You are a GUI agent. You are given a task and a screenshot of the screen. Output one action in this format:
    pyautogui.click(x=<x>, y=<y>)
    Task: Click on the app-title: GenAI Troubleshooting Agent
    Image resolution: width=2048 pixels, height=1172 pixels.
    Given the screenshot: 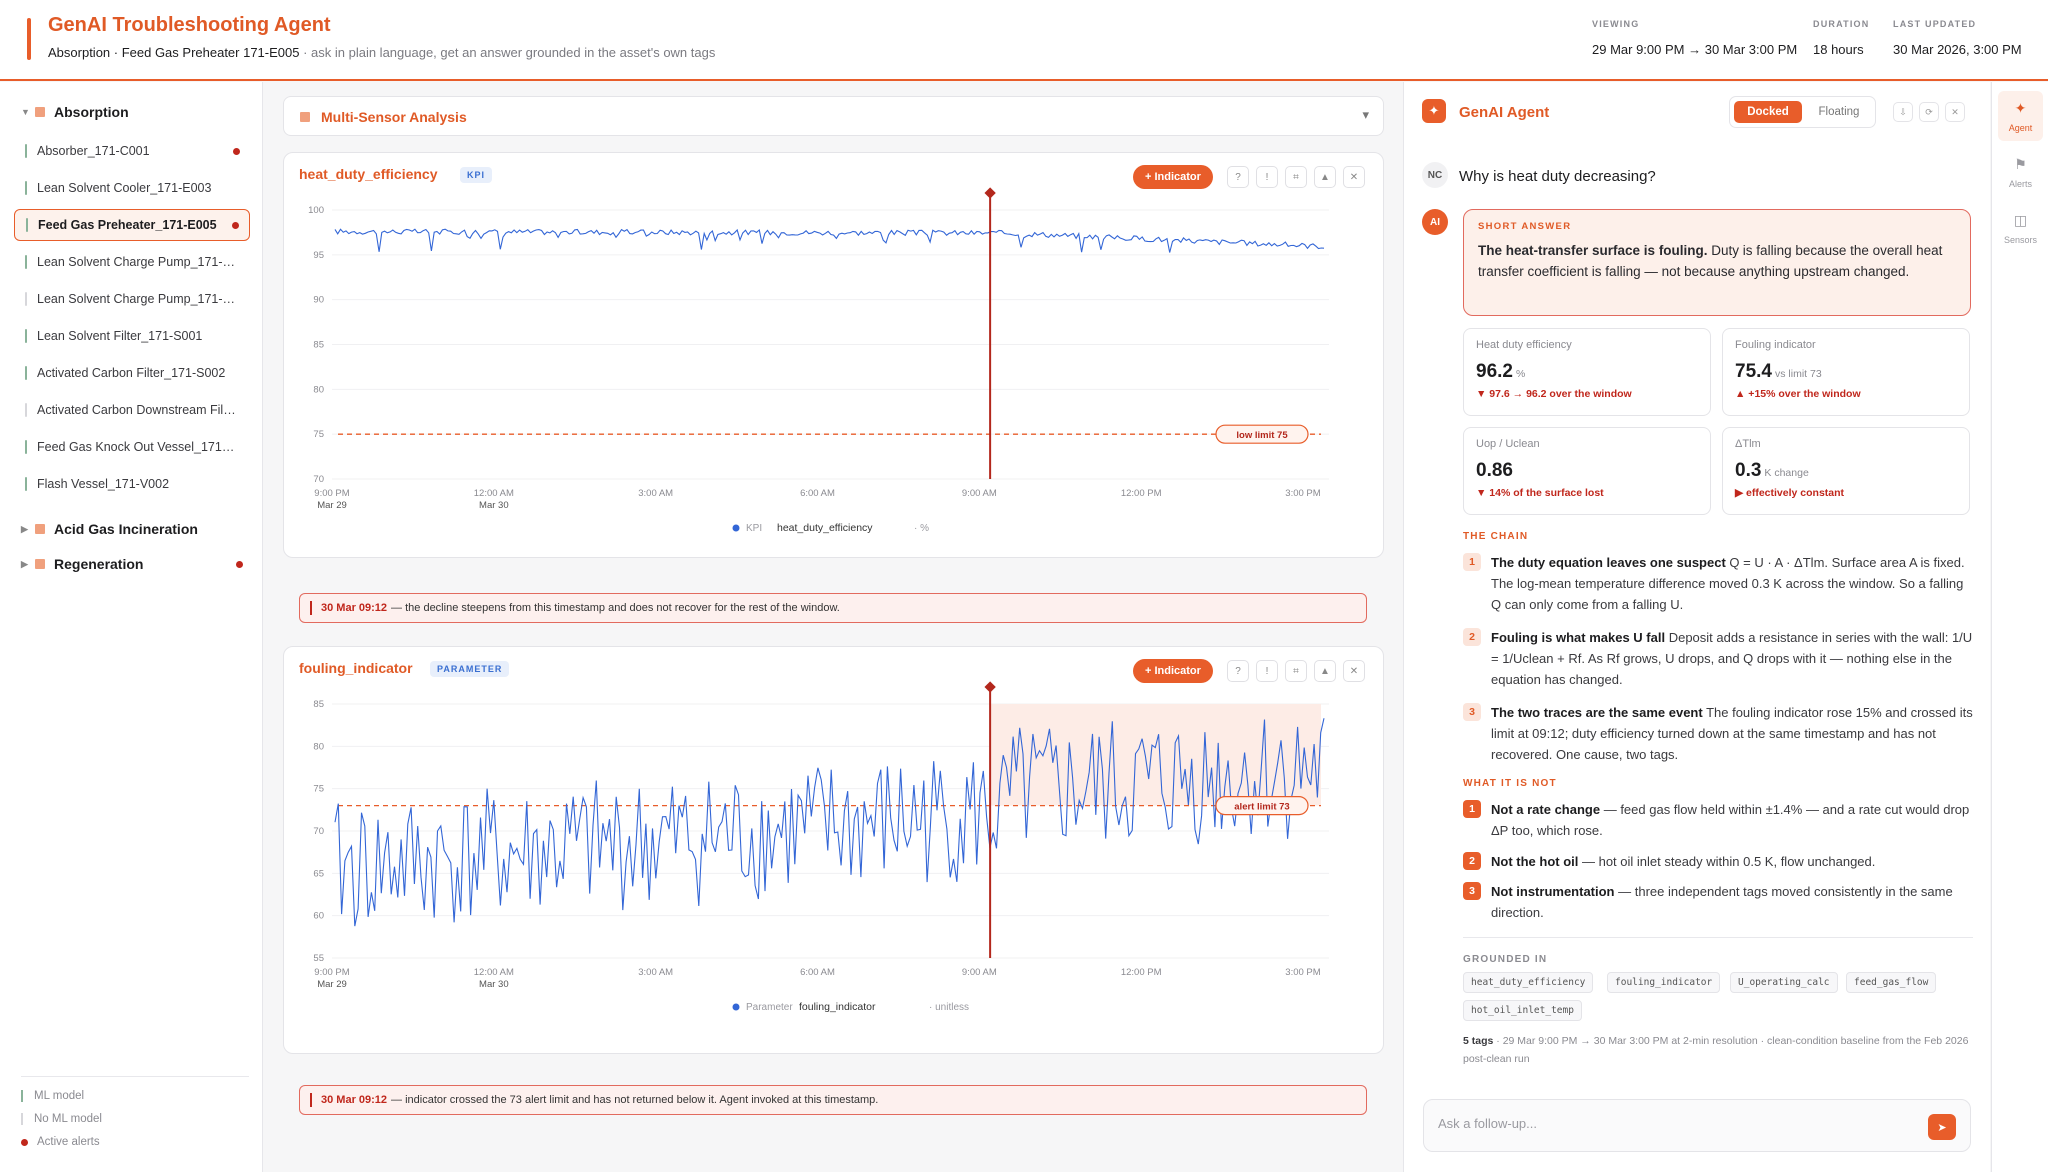 What is the action you would take?
    pyautogui.click(x=189, y=25)
    